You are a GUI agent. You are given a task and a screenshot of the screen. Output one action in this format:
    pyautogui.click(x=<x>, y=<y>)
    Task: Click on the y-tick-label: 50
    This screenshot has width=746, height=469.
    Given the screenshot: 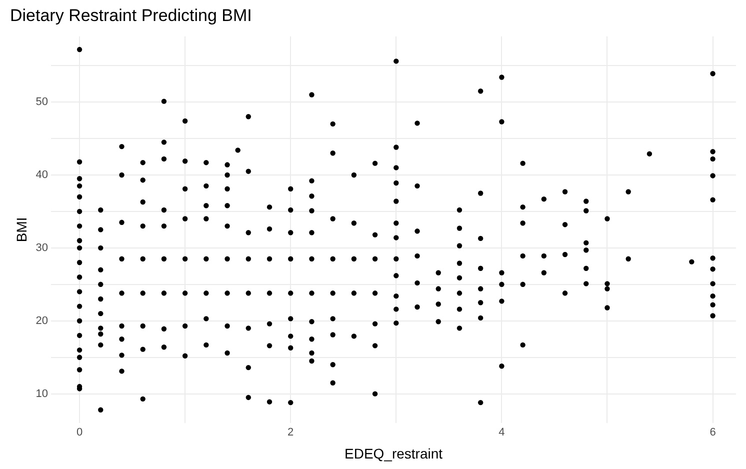 What is the action you would take?
    pyautogui.click(x=42, y=102)
    